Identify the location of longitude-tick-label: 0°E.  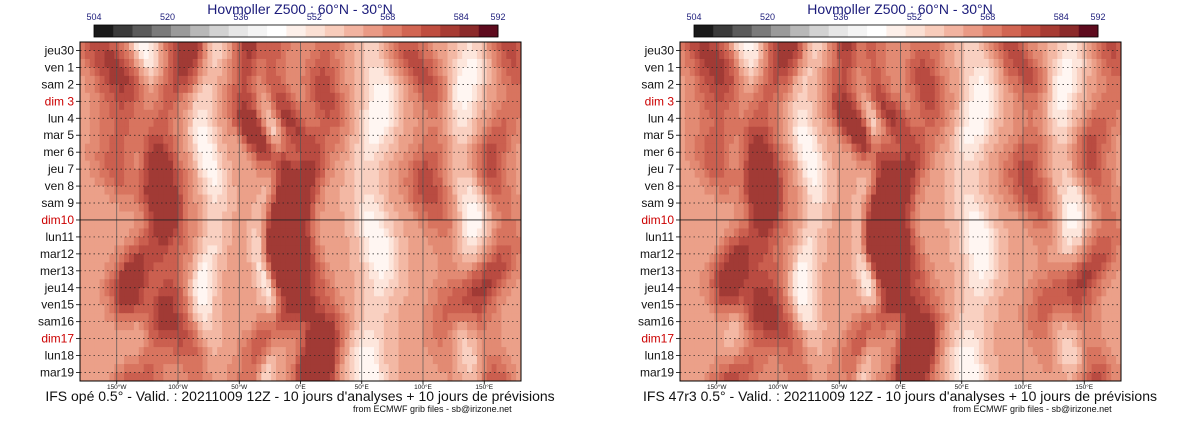
(300, 387).